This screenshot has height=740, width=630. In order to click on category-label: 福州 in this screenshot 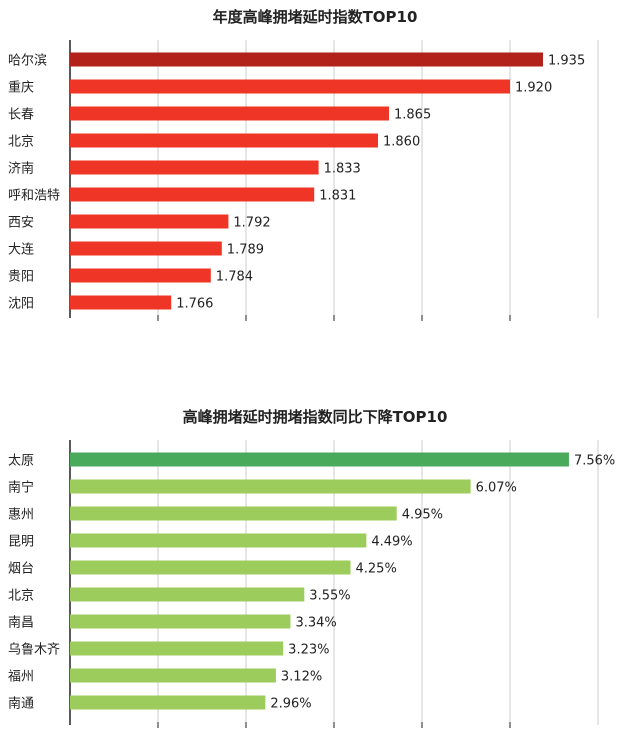, I will do `click(21, 677)`.